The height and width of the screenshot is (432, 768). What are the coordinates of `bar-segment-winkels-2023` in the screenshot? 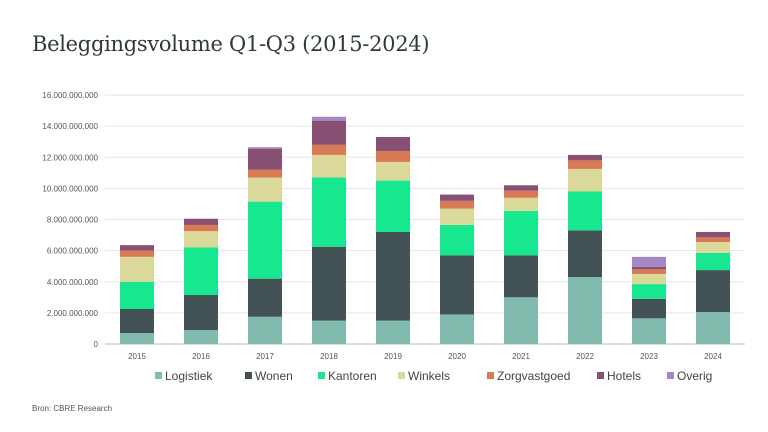 It's located at (649, 279).